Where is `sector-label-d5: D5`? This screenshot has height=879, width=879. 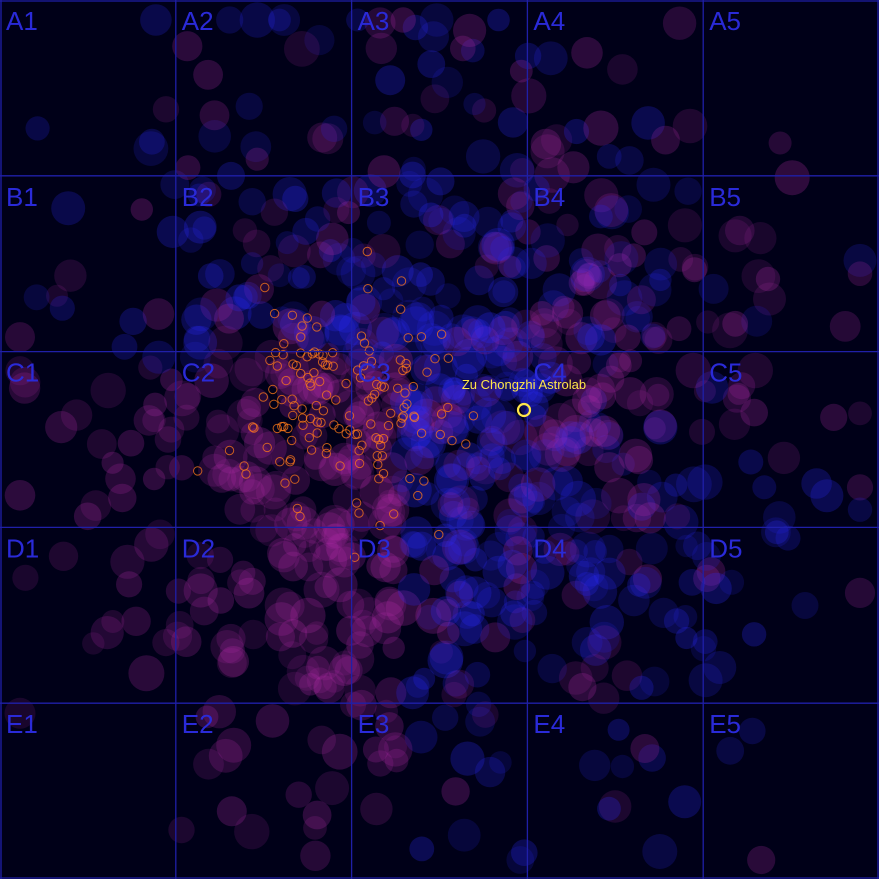
sector-label-d5: D5 is located at coordinates (725, 548).